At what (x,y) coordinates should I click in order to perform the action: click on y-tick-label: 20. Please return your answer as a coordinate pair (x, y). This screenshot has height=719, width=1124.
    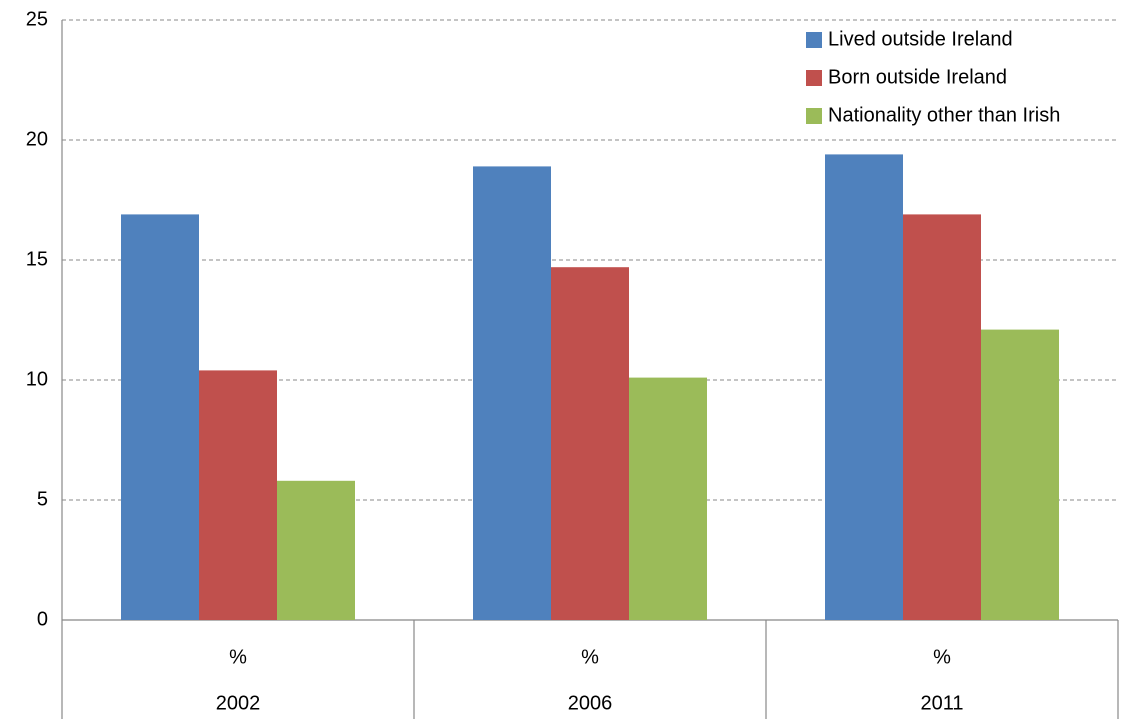
    Looking at the image, I should click on (37, 139).